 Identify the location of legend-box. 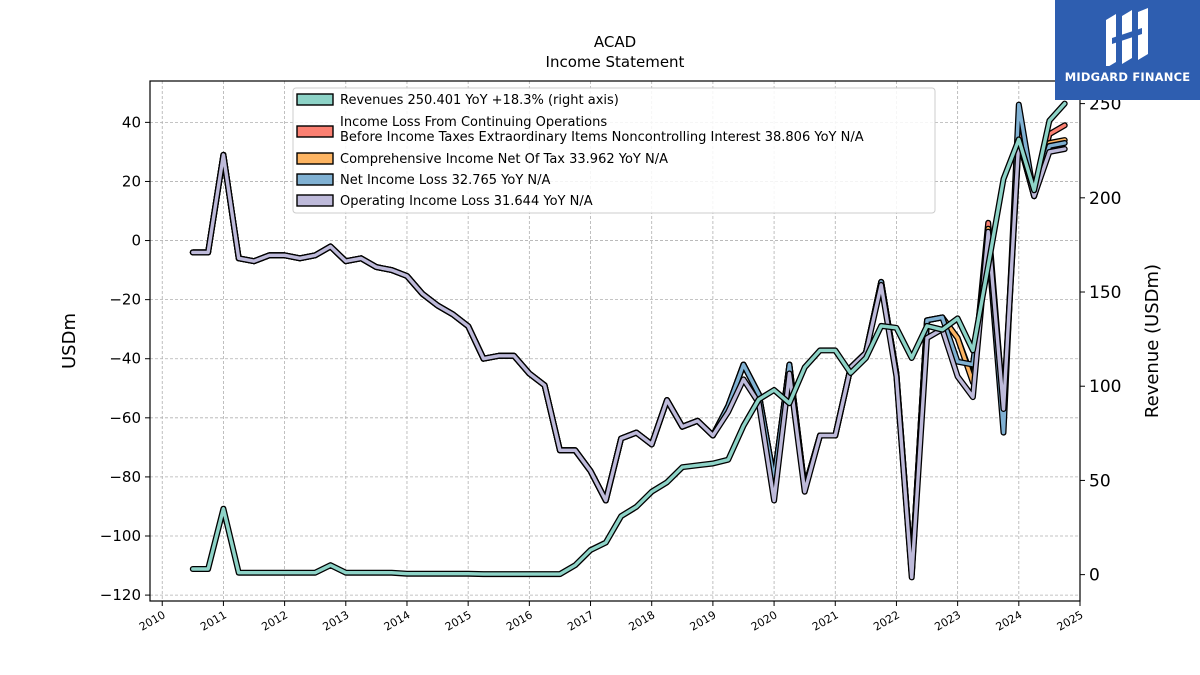
(614, 150).